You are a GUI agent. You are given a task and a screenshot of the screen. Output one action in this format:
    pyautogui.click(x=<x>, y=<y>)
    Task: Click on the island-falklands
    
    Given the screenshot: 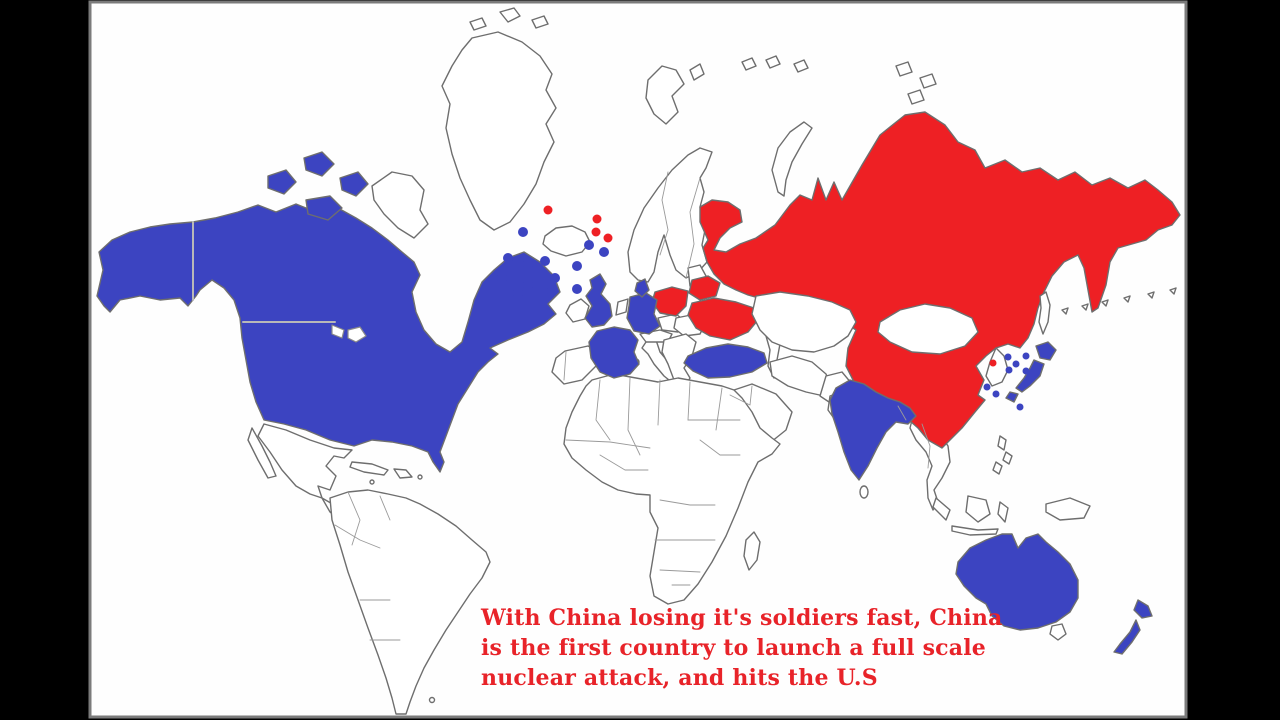 What is the action you would take?
    pyautogui.click(x=432, y=700)
    